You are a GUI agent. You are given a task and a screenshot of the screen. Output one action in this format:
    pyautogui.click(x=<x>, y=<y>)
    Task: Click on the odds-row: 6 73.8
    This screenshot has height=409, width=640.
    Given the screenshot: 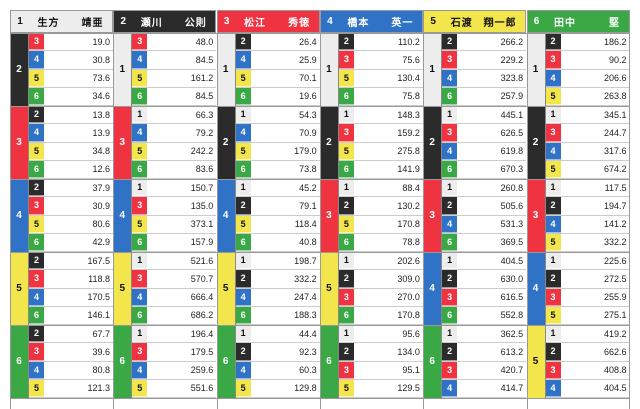 What is the action you would take?
    pyautogui.click(x=277, y=169)
    